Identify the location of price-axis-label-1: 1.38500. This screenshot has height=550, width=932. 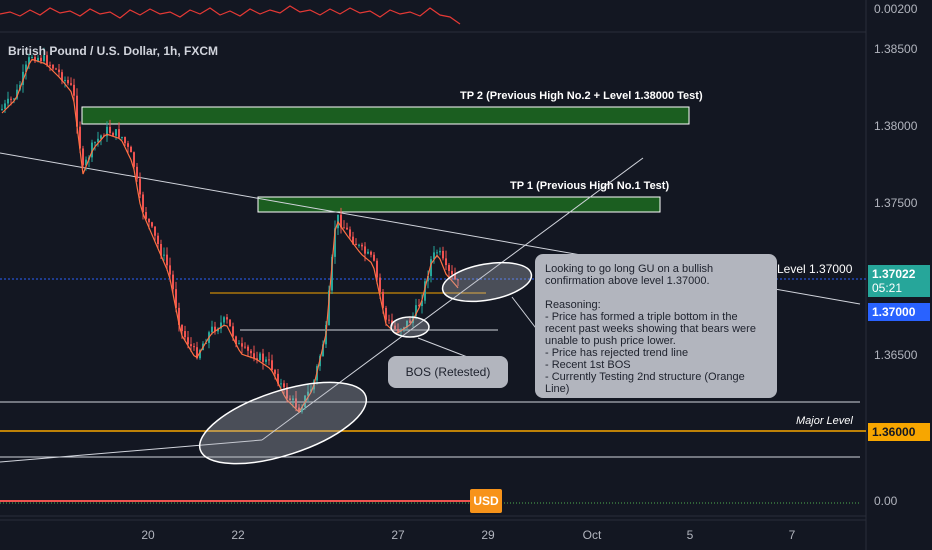
(896, 49).